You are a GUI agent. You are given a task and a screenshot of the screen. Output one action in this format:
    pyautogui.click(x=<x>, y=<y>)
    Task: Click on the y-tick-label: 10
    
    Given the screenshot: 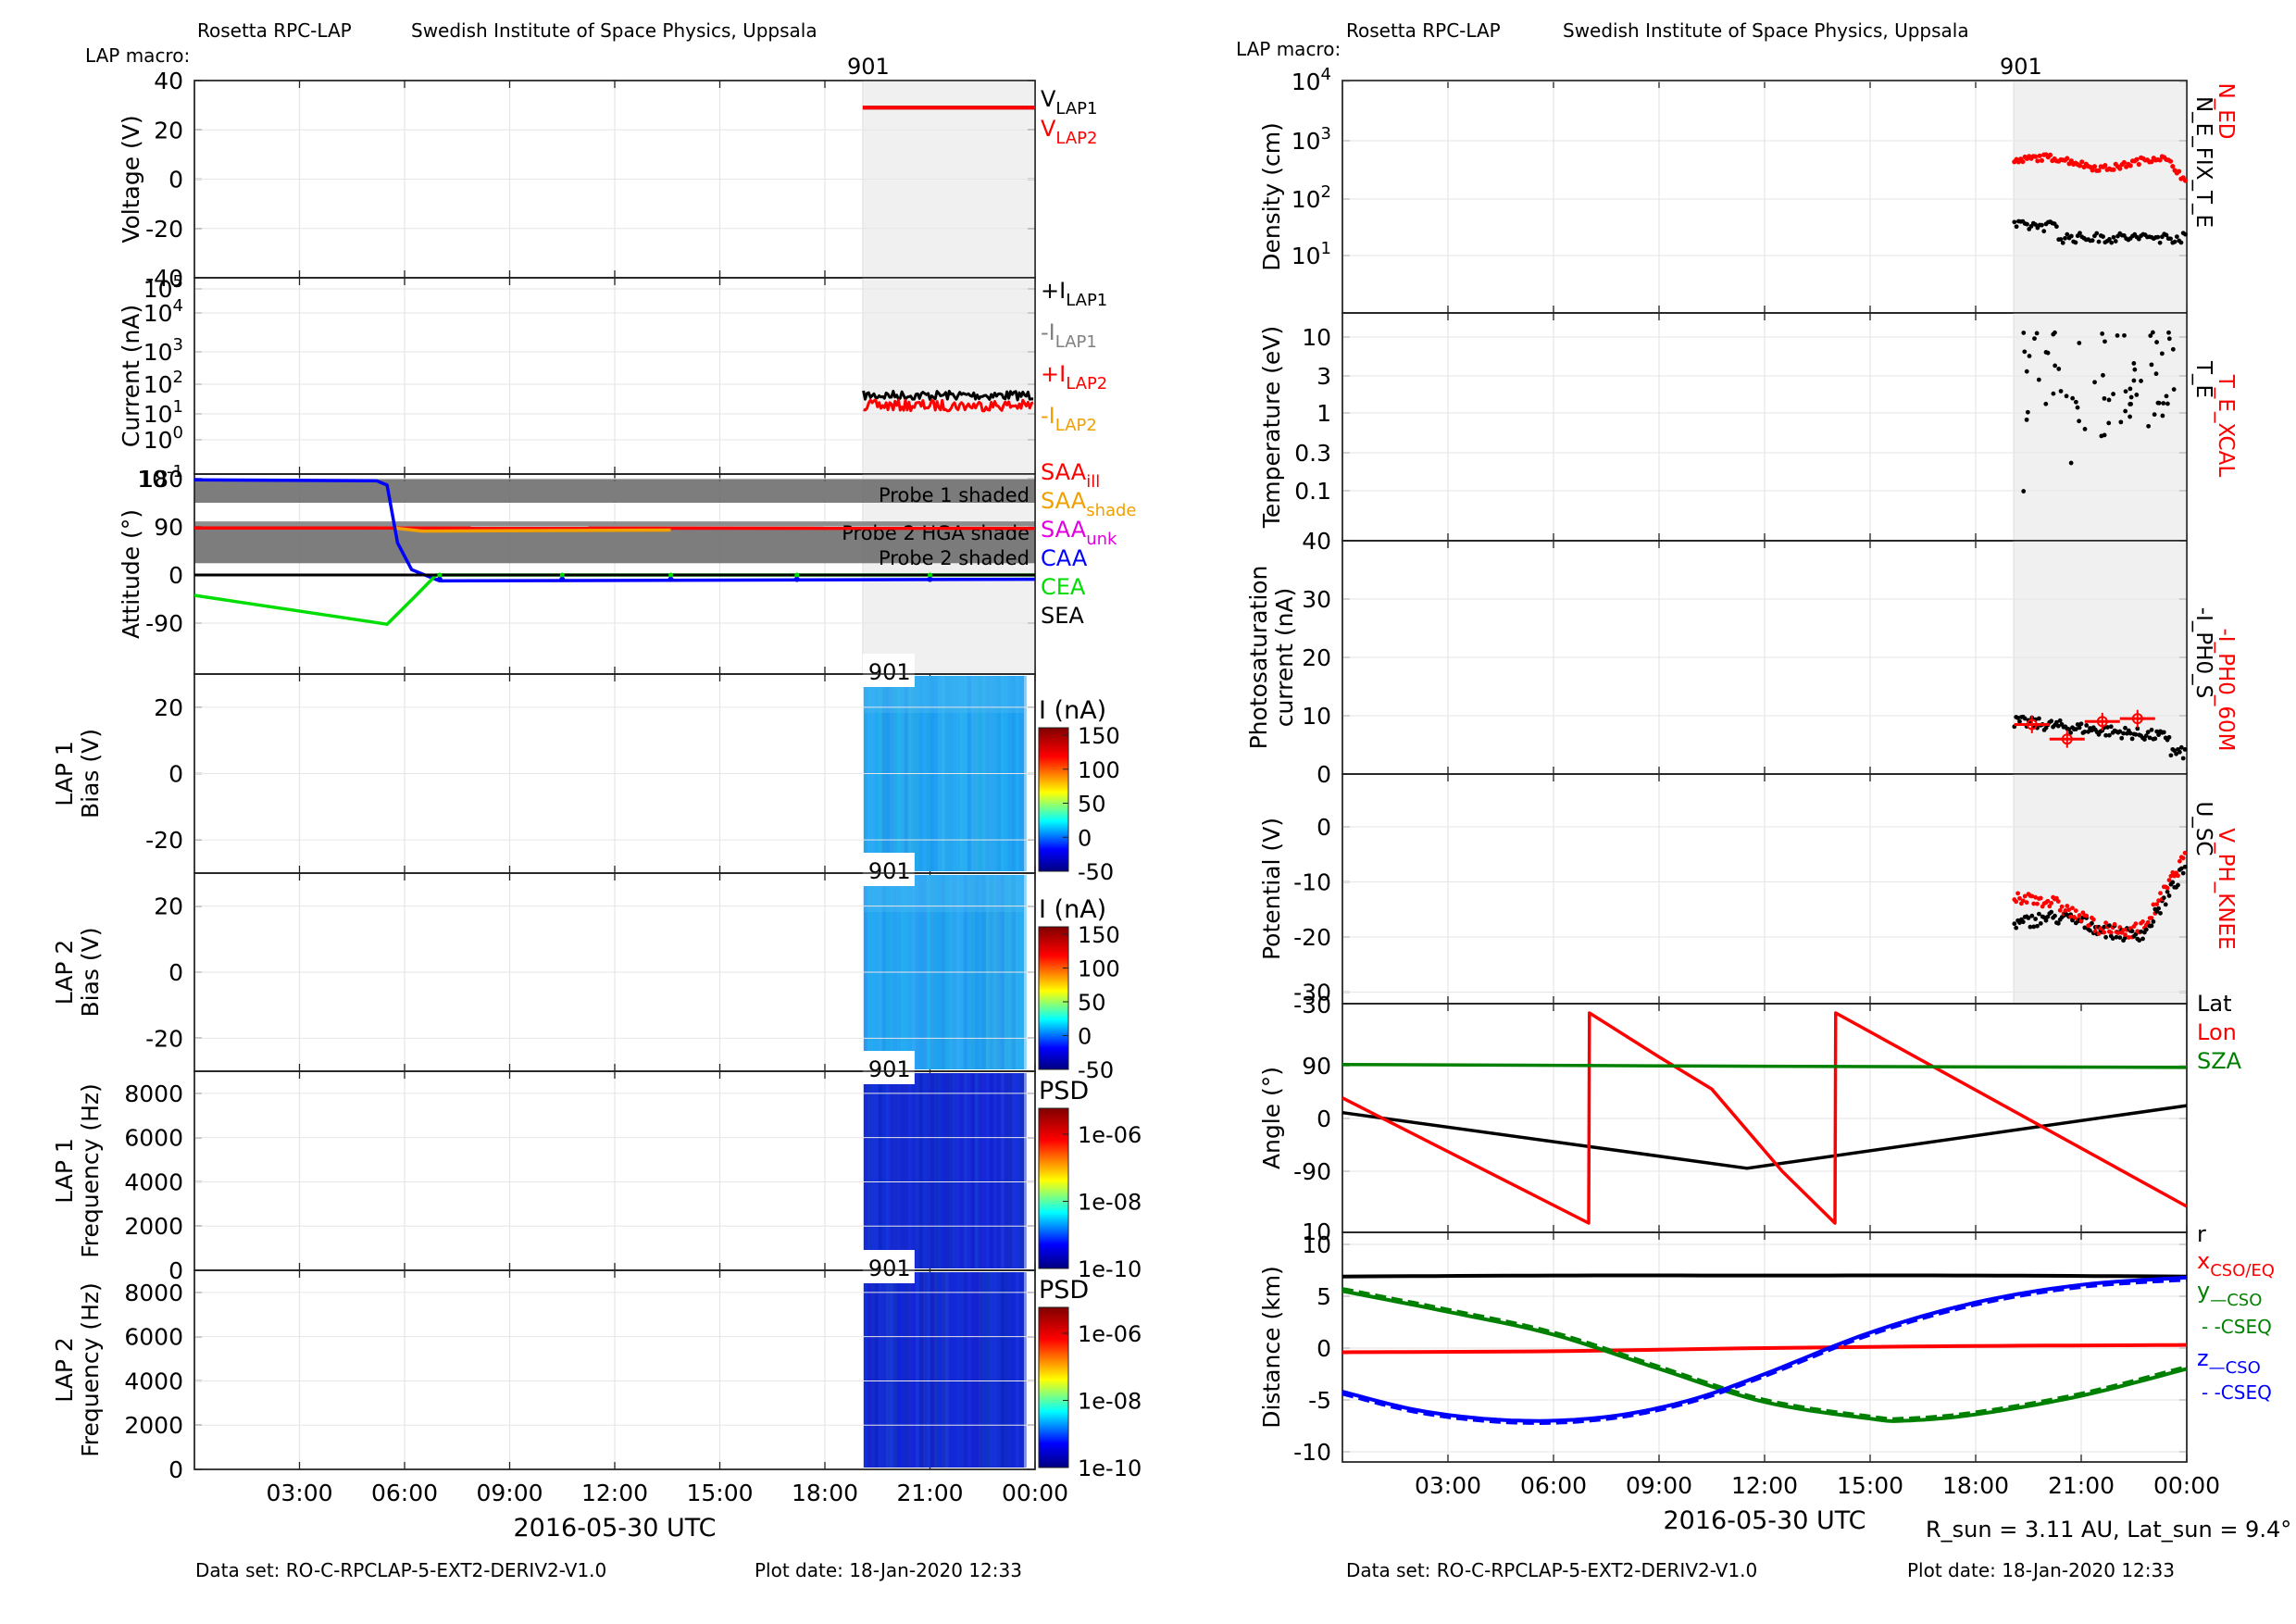 What is the action you would take?
    pyautogui.click(x=1316, y=1244)
    